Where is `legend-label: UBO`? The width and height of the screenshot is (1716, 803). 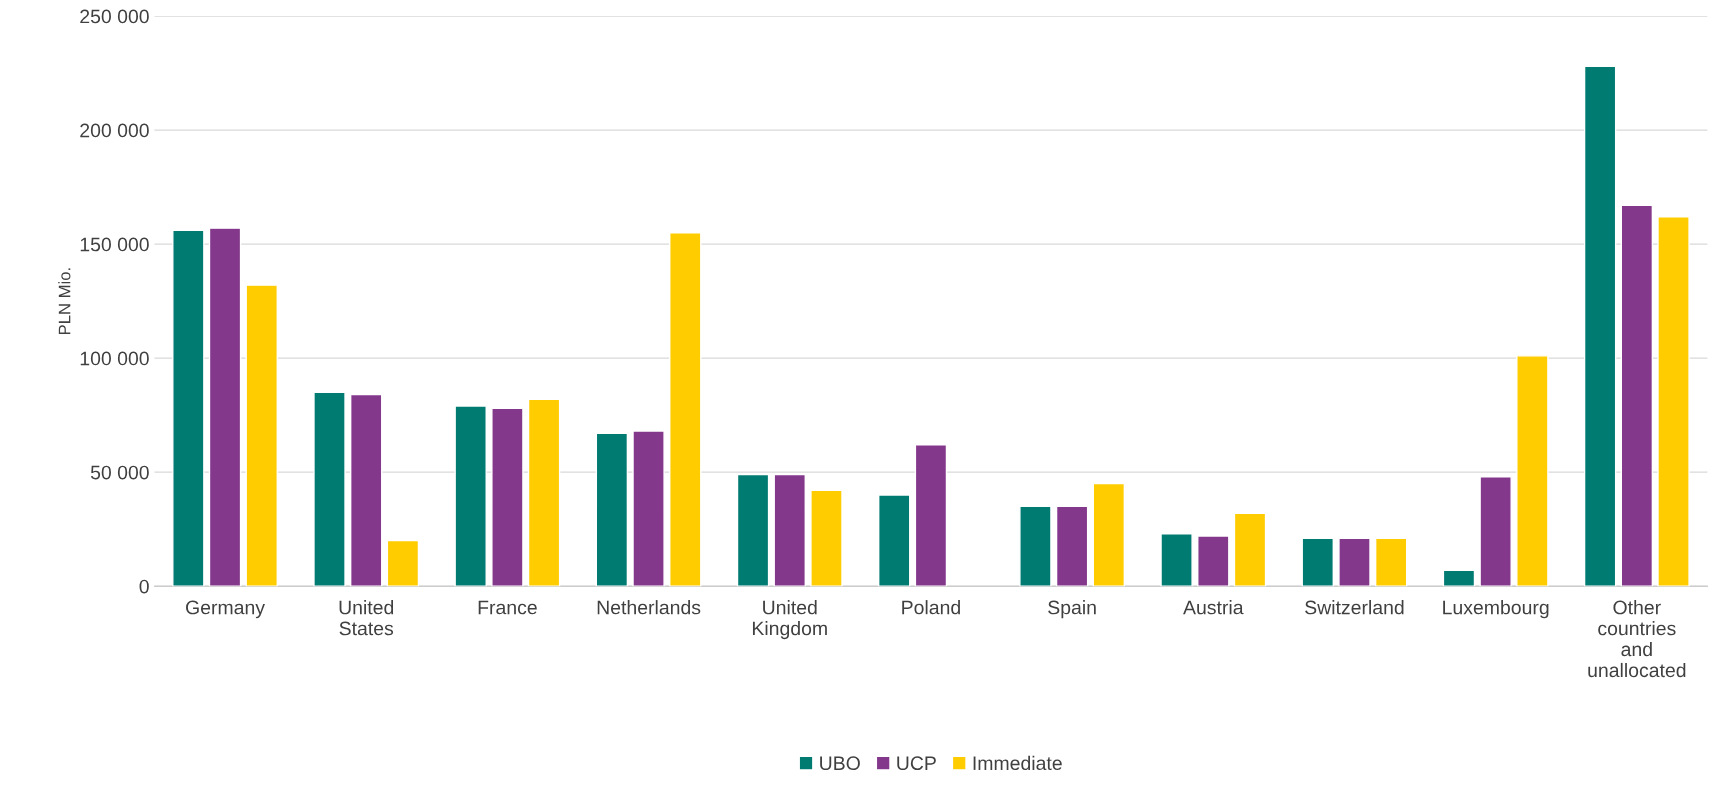 legend-label: UBO is located at coordinates (840, 763).